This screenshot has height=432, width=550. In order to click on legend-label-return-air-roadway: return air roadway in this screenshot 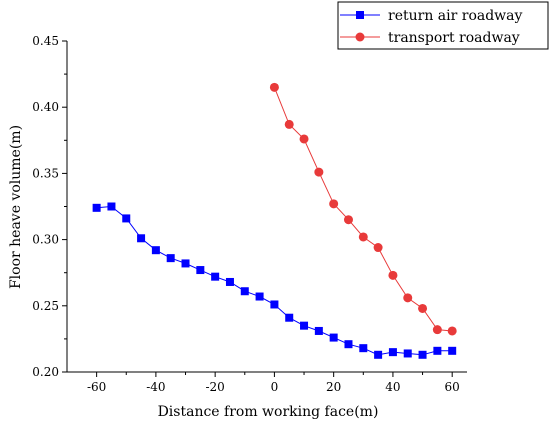, I will do `click(455, 16)`.